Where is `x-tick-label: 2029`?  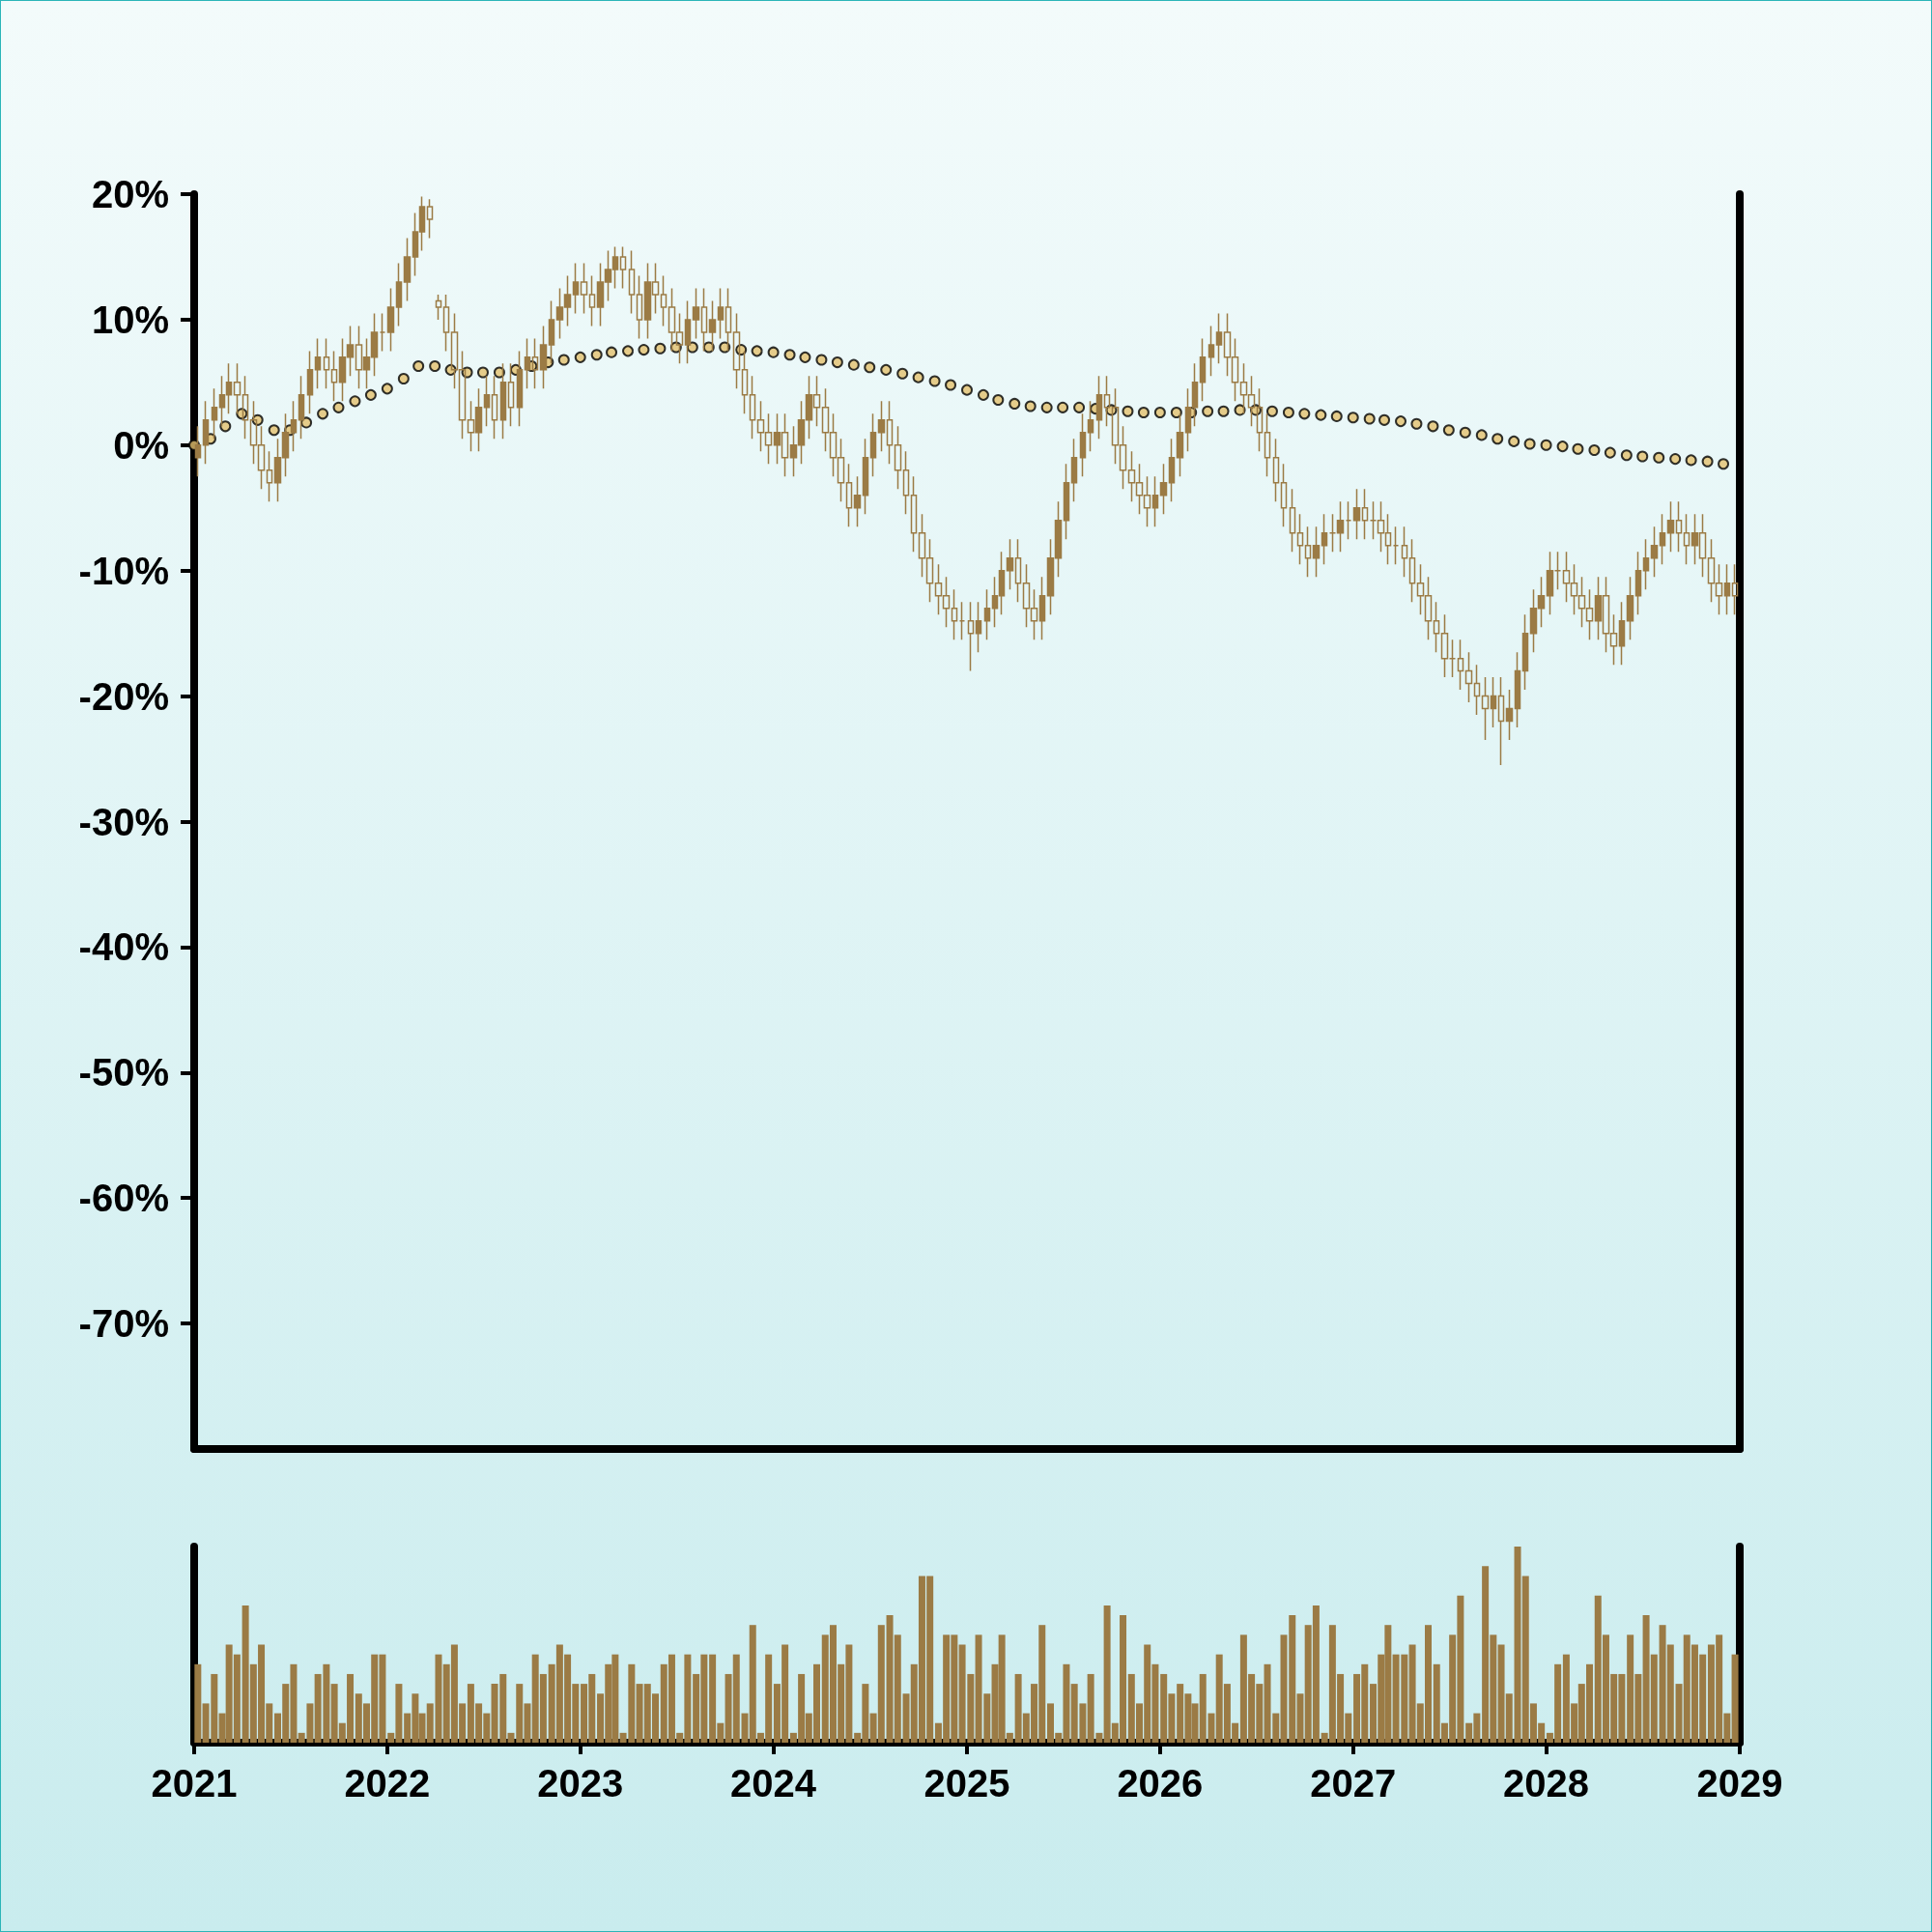 x-tick-label: 2029 is located at coordinates (1739, 1783).